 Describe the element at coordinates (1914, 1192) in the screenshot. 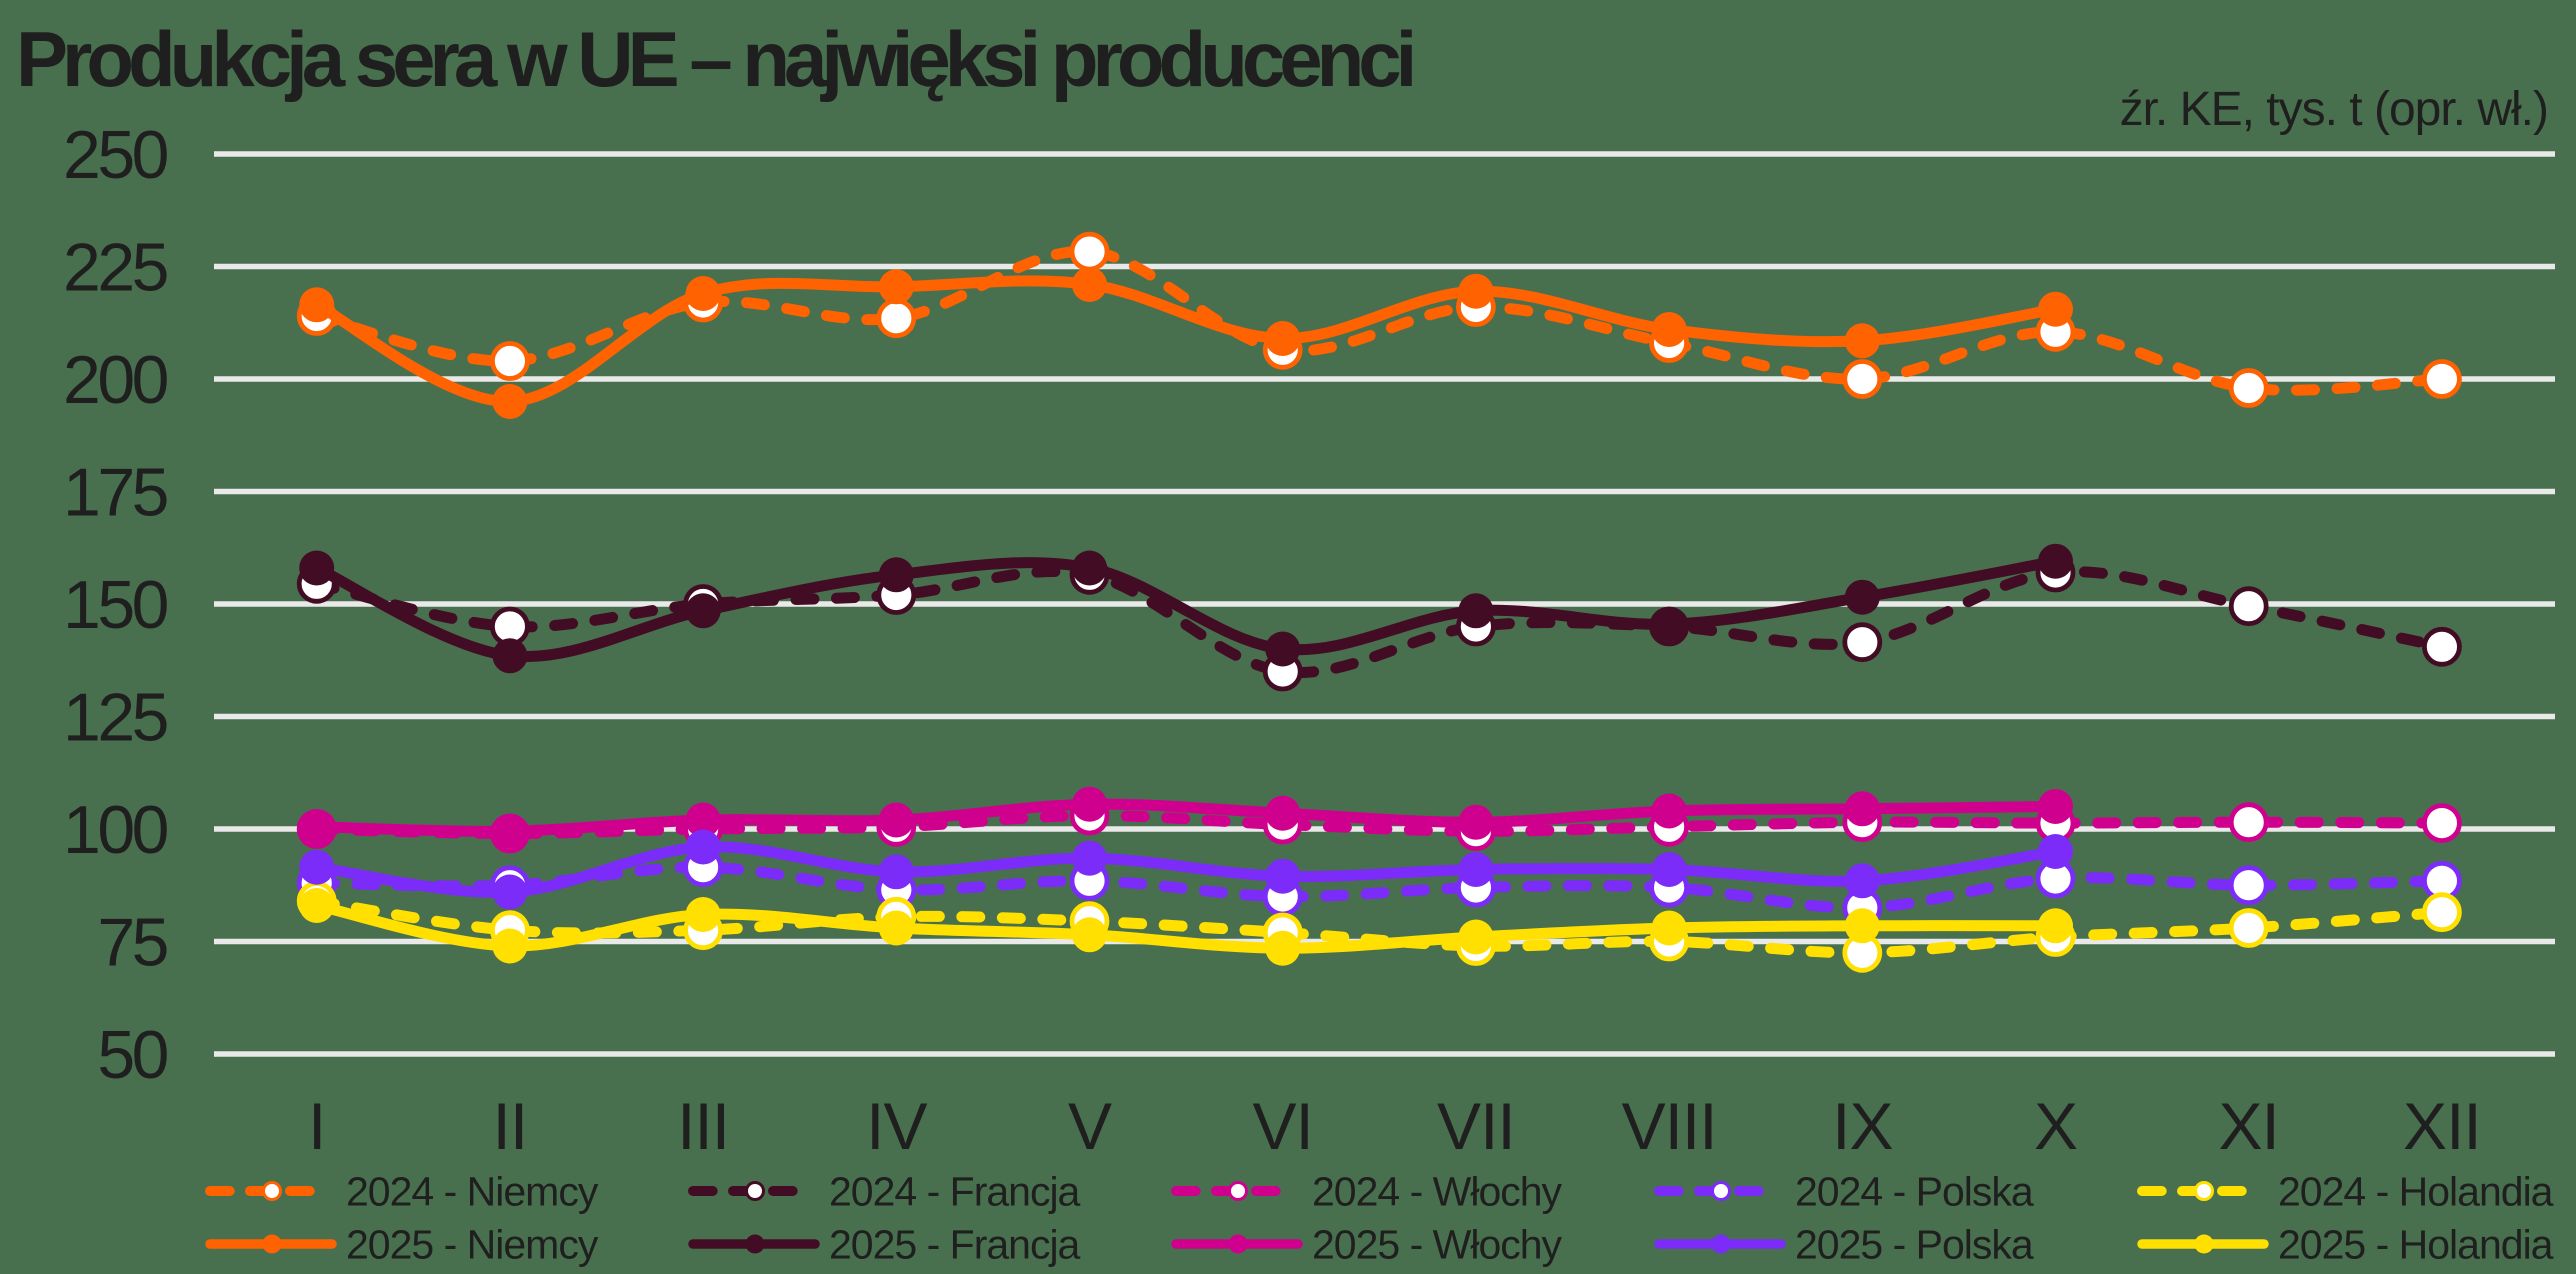

I see `svg-text: 2024 - Polska` at that location.